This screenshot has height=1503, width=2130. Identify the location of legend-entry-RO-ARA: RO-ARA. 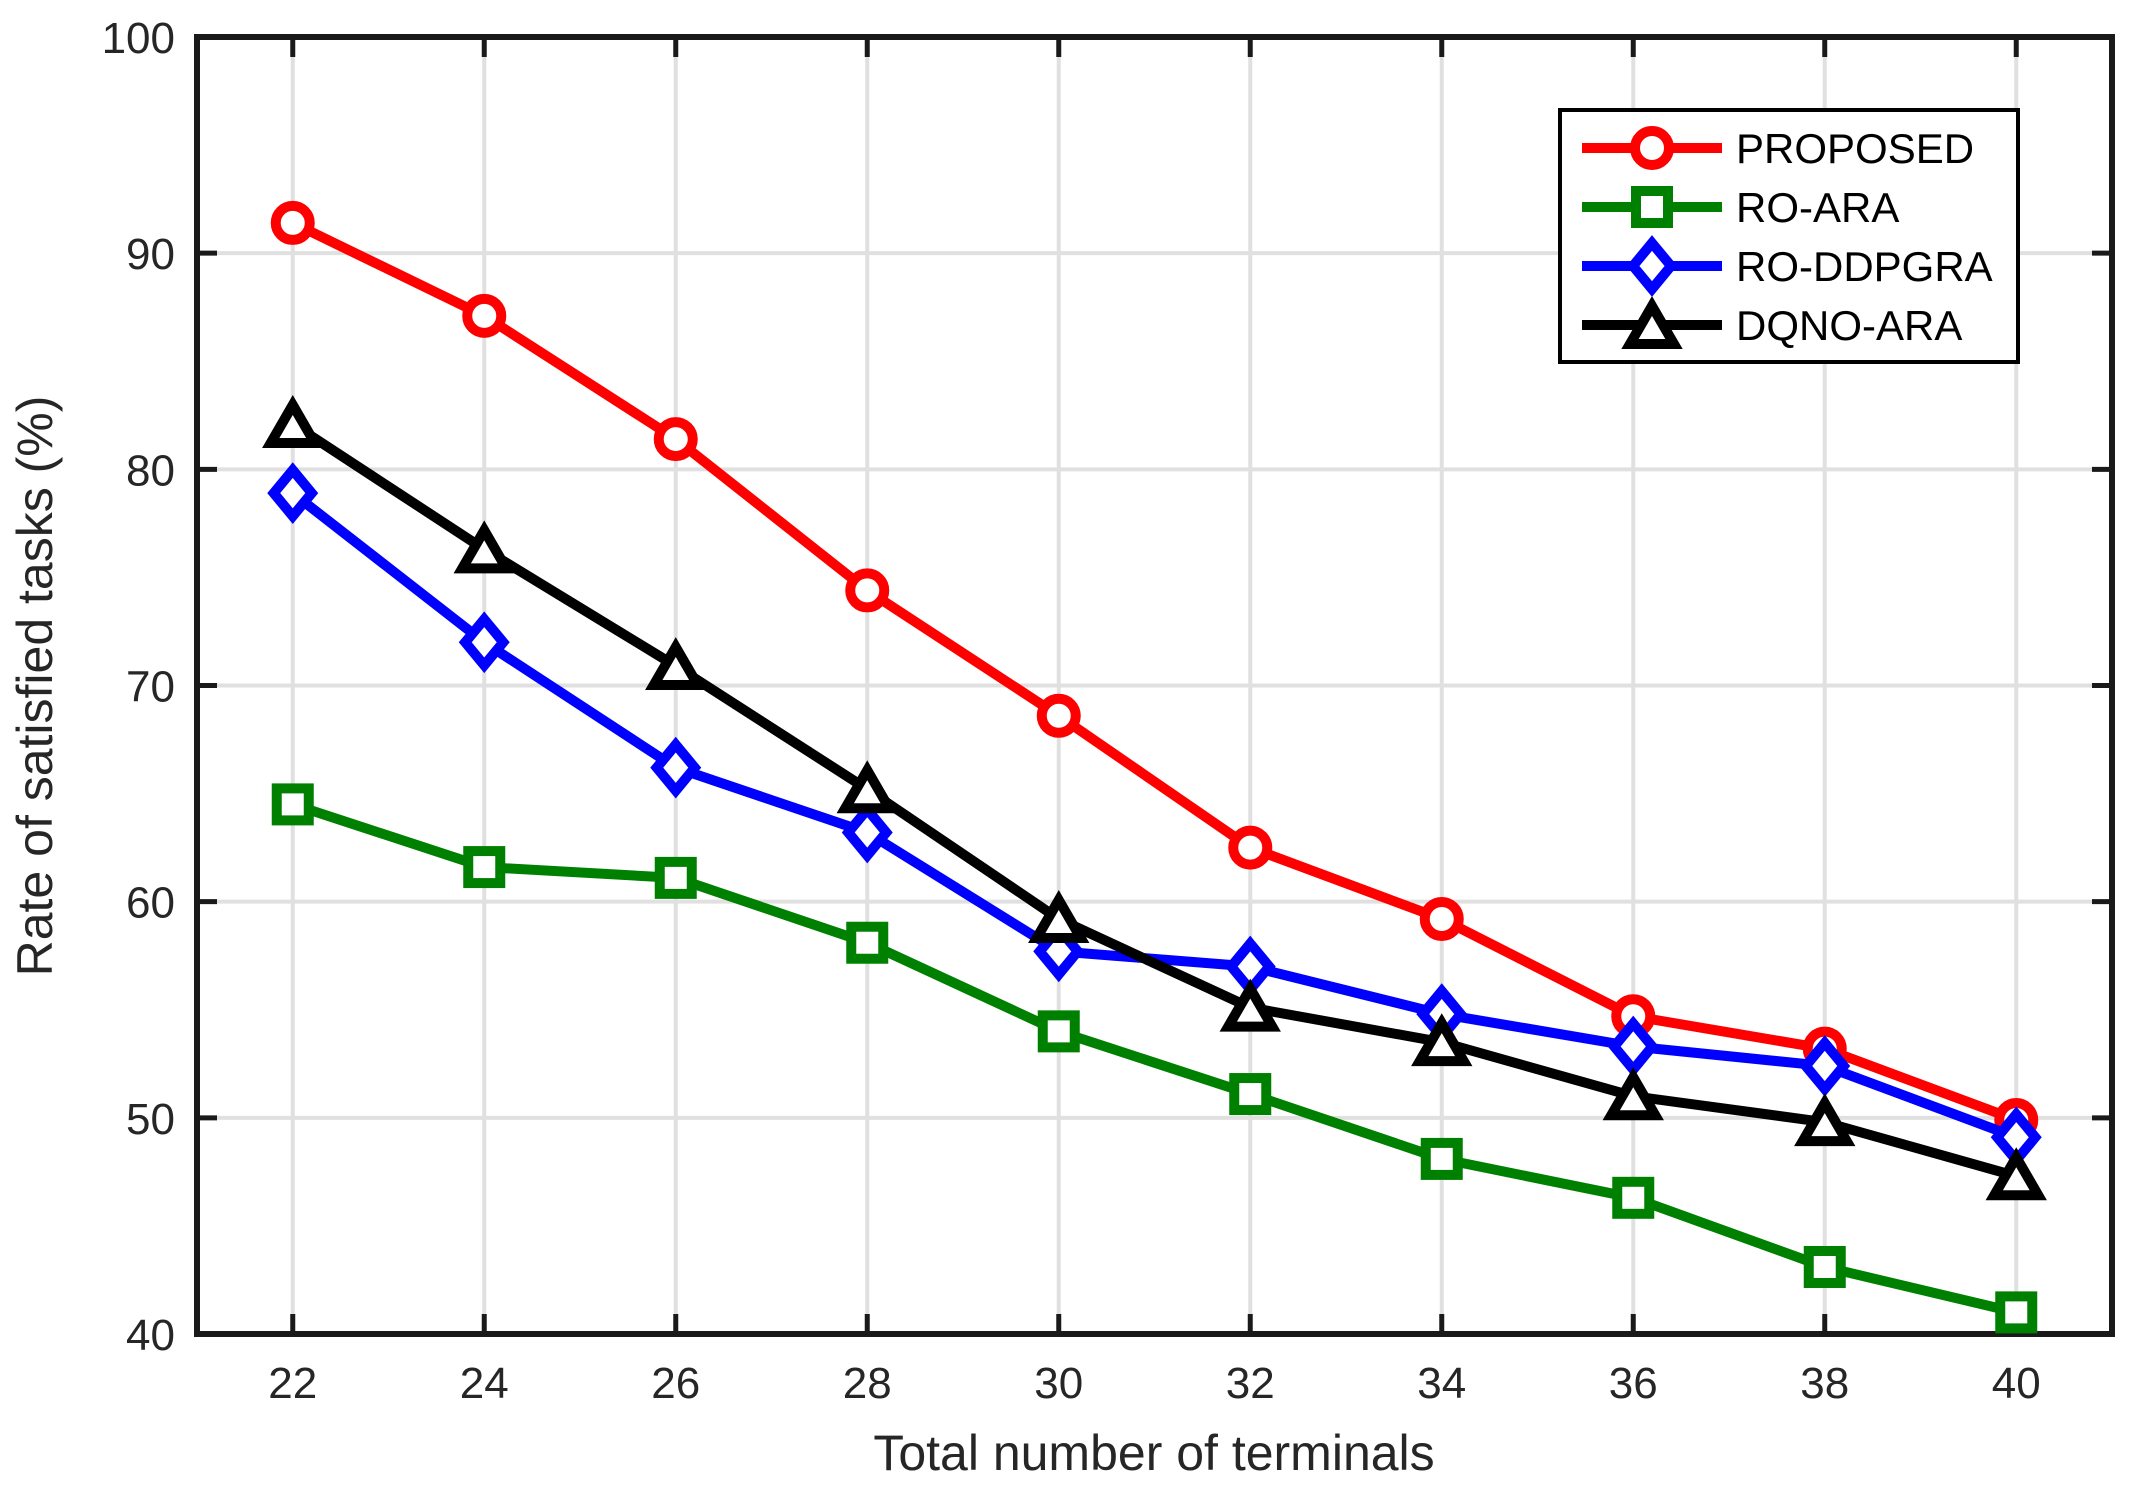
(1740, 207).